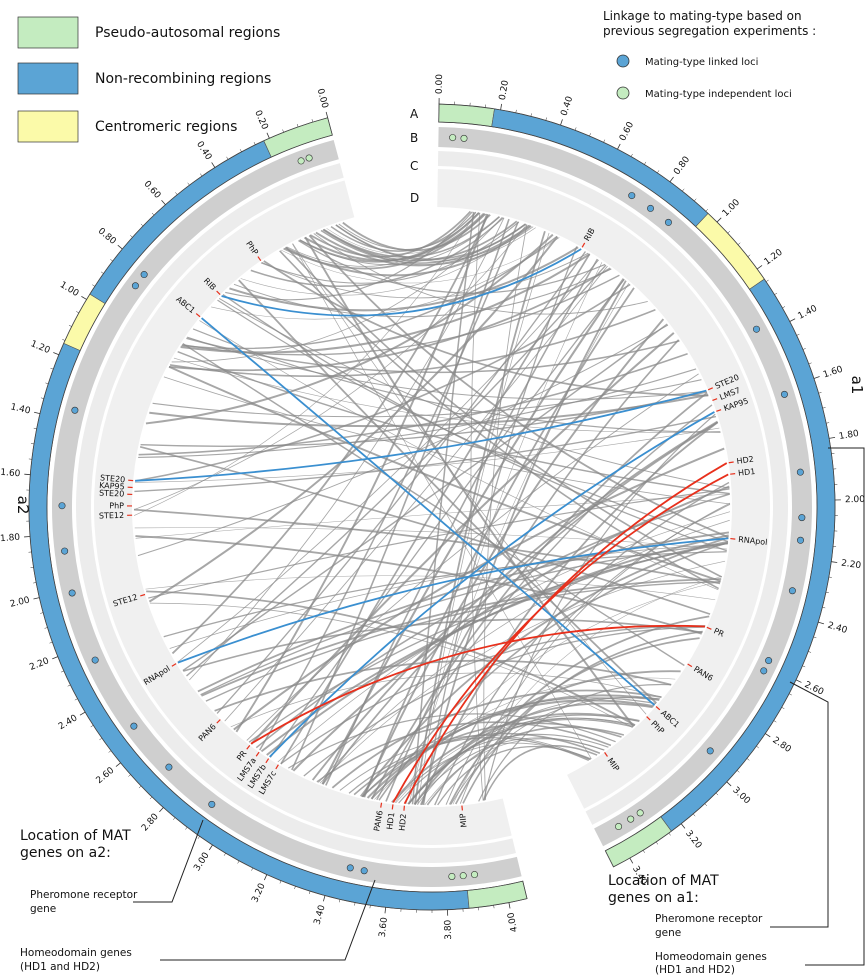 The height and width of the screenshot is (976, 868). Describe the element at coordinates (112, 486) in the screenshot. I see `gene-label: KAP95` at that location.